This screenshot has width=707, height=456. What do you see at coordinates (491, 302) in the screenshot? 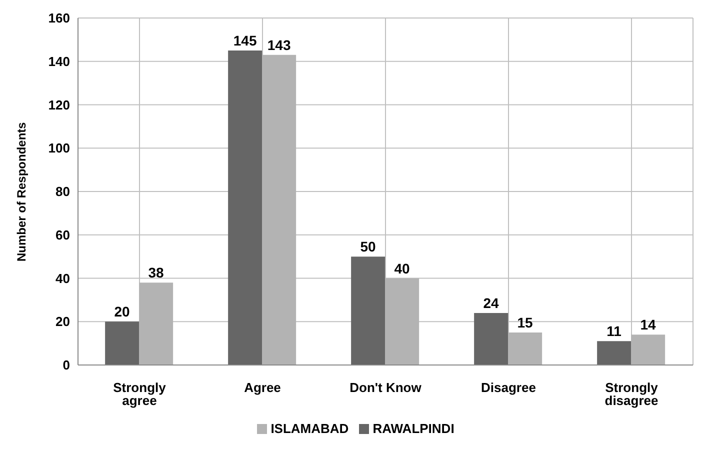
I see `data-label: 24` at bounding box center [491, 302].